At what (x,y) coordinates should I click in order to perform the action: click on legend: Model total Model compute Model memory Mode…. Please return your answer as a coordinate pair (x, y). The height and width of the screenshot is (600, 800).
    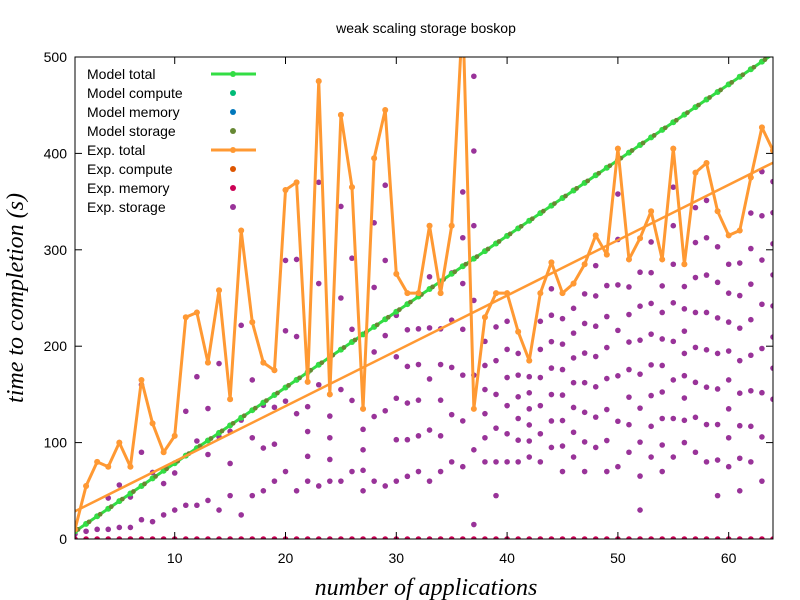
    Looking at the image, I should click on (171, 140).